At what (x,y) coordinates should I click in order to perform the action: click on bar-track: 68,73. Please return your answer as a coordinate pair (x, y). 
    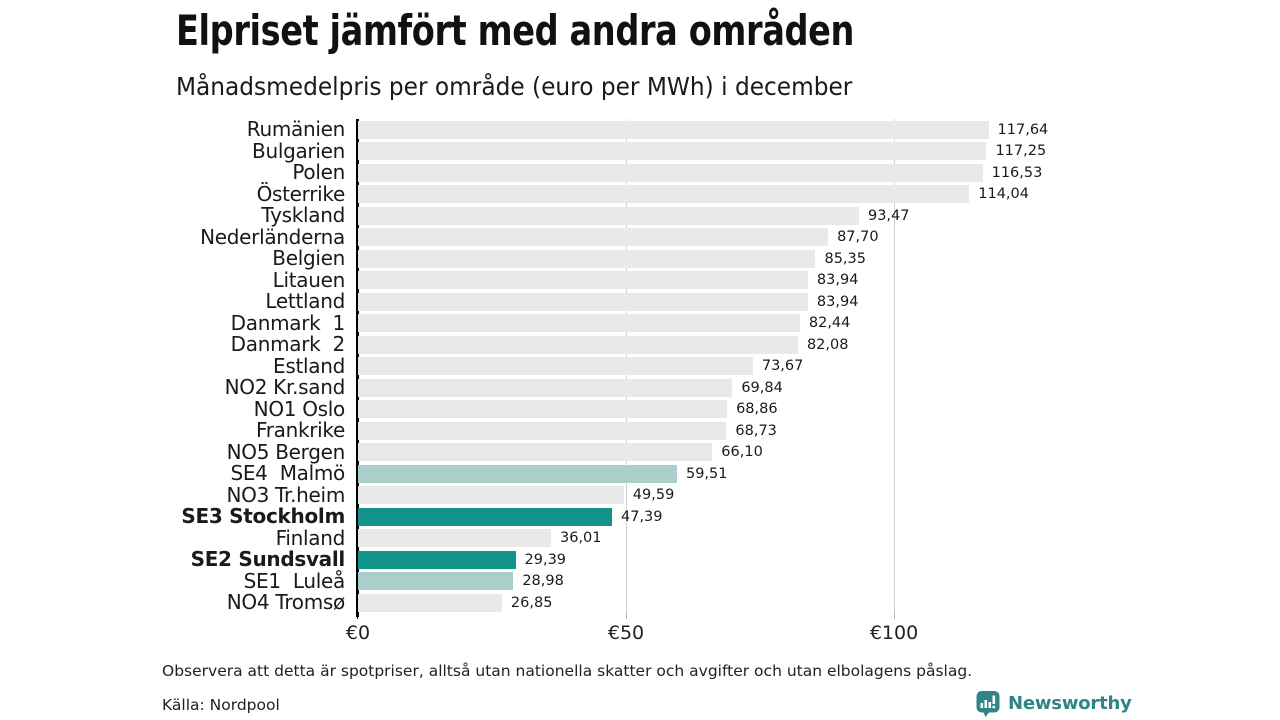
    Looking at the image, I should click on (739, 431).